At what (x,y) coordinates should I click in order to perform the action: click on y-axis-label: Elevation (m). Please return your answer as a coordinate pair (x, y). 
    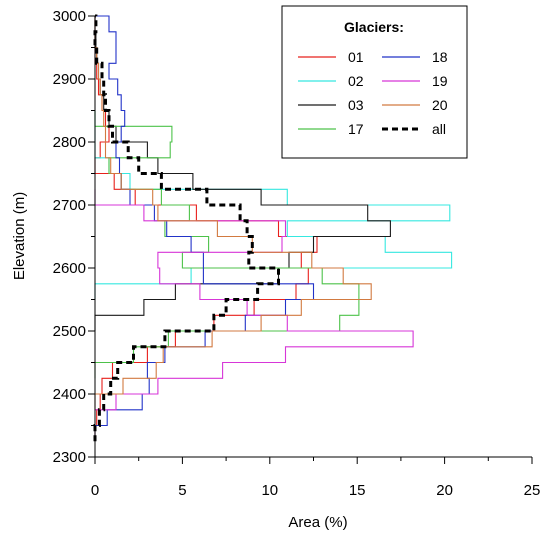
    Looking at the image, I should click on (19, 236).